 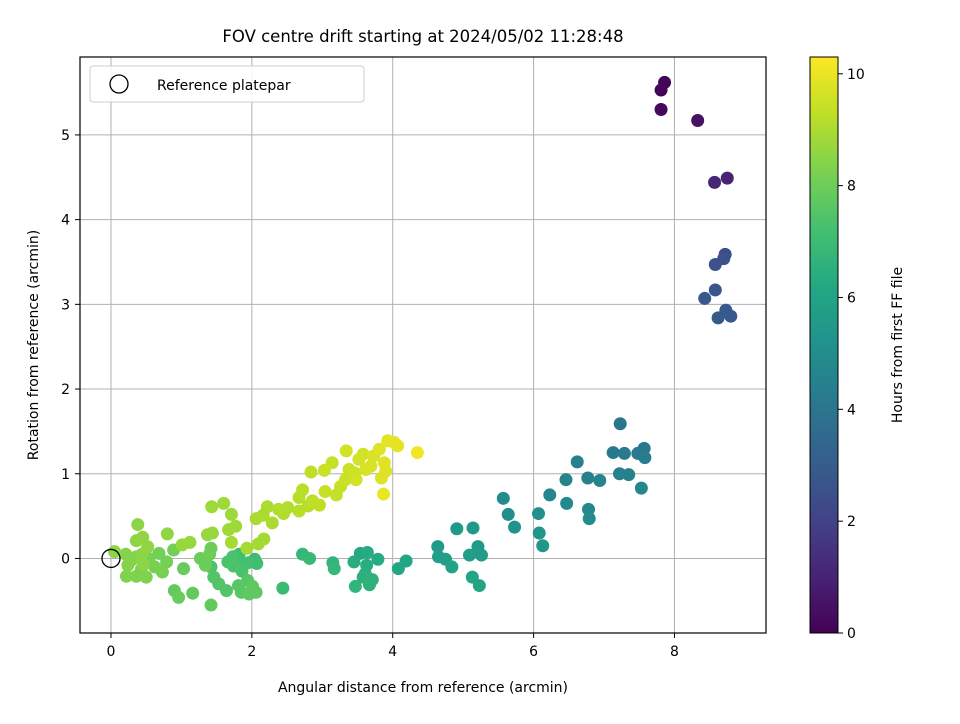 I want to click on colorbar-tick-label: 0, so click(x=851, y=634).